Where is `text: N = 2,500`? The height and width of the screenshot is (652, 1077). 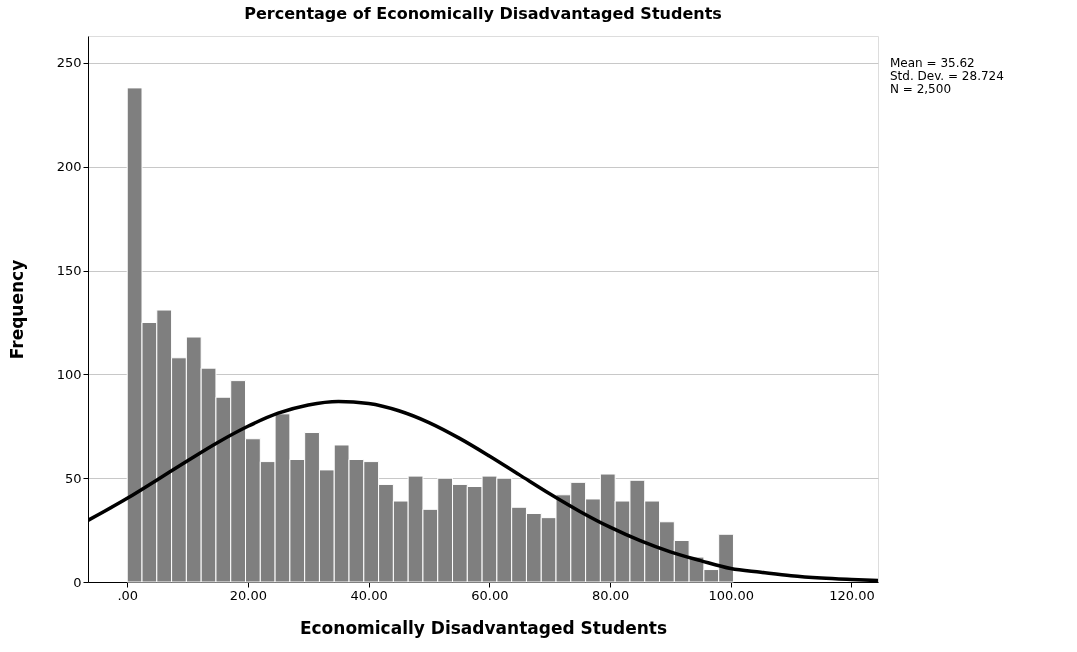 text: N = 2,500 is located at coordinates (921, 89).